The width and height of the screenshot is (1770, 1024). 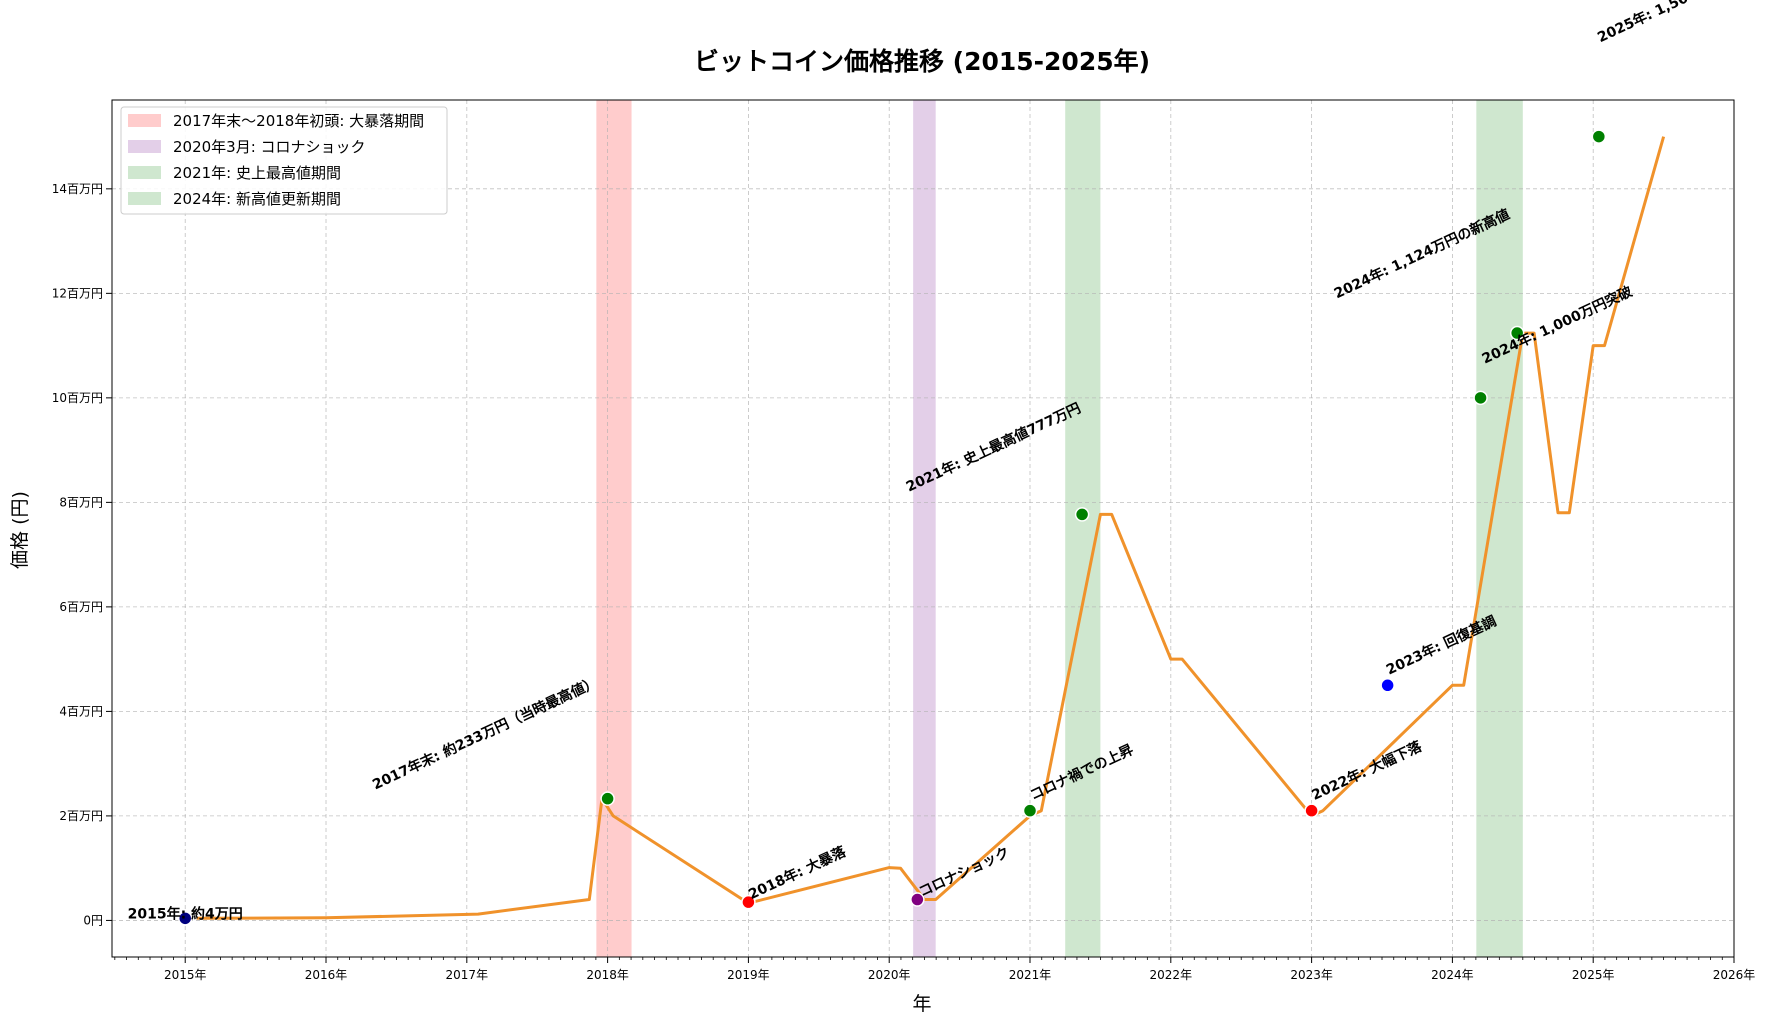 What do you see at coordinates (607, 975) in the screenshot?
I see `x-tick-label-3: 2018年` at bounding box center [607, 975].